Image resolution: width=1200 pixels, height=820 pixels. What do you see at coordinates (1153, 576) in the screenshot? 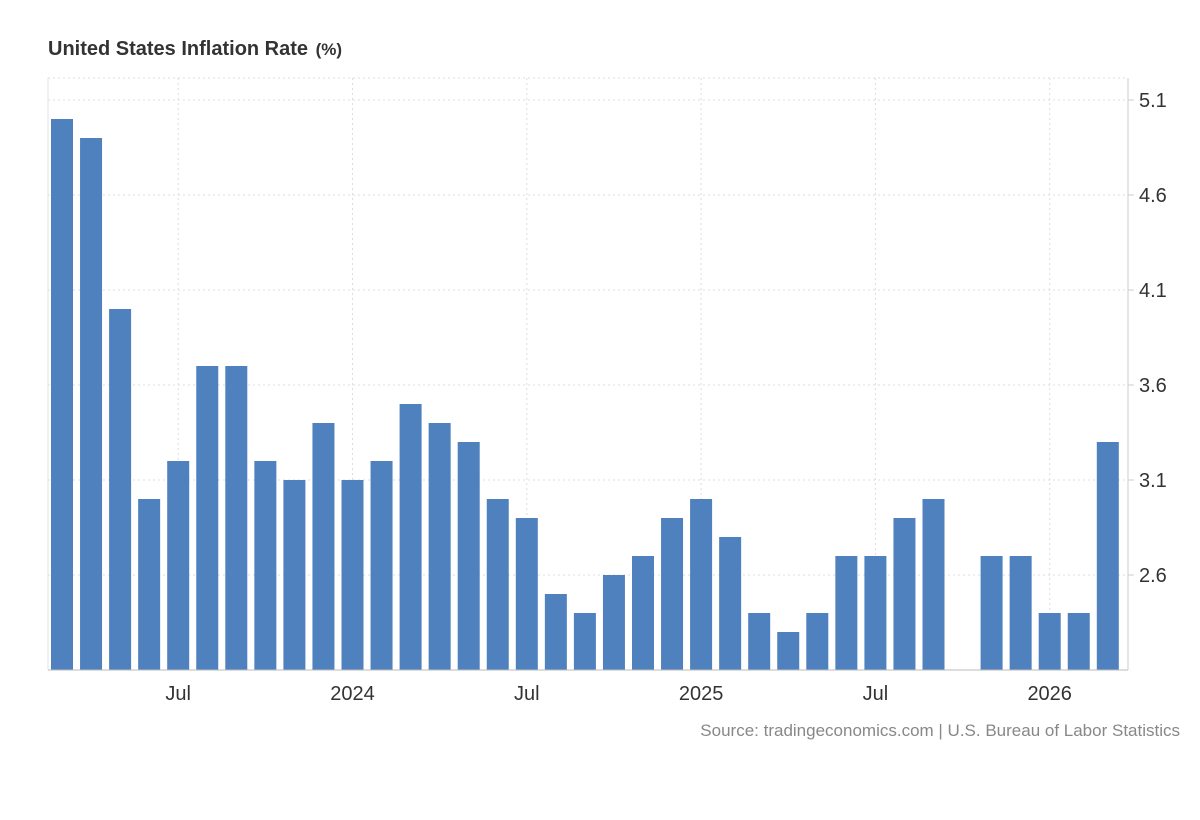
I see `y-tick-label: 2.6` at bounding box center [1153, 576].